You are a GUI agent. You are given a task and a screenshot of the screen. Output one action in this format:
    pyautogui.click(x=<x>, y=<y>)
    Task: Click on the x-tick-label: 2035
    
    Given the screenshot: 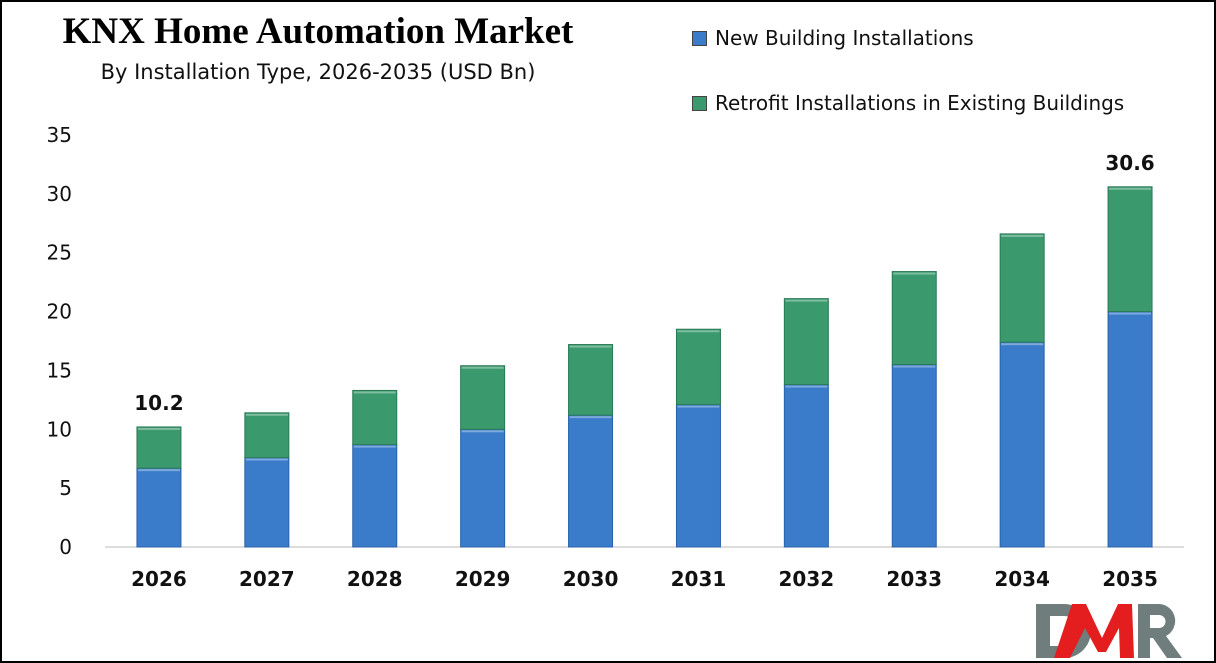 What is the action you would take?
    pyautogui.click(x=1130, y=579)
    